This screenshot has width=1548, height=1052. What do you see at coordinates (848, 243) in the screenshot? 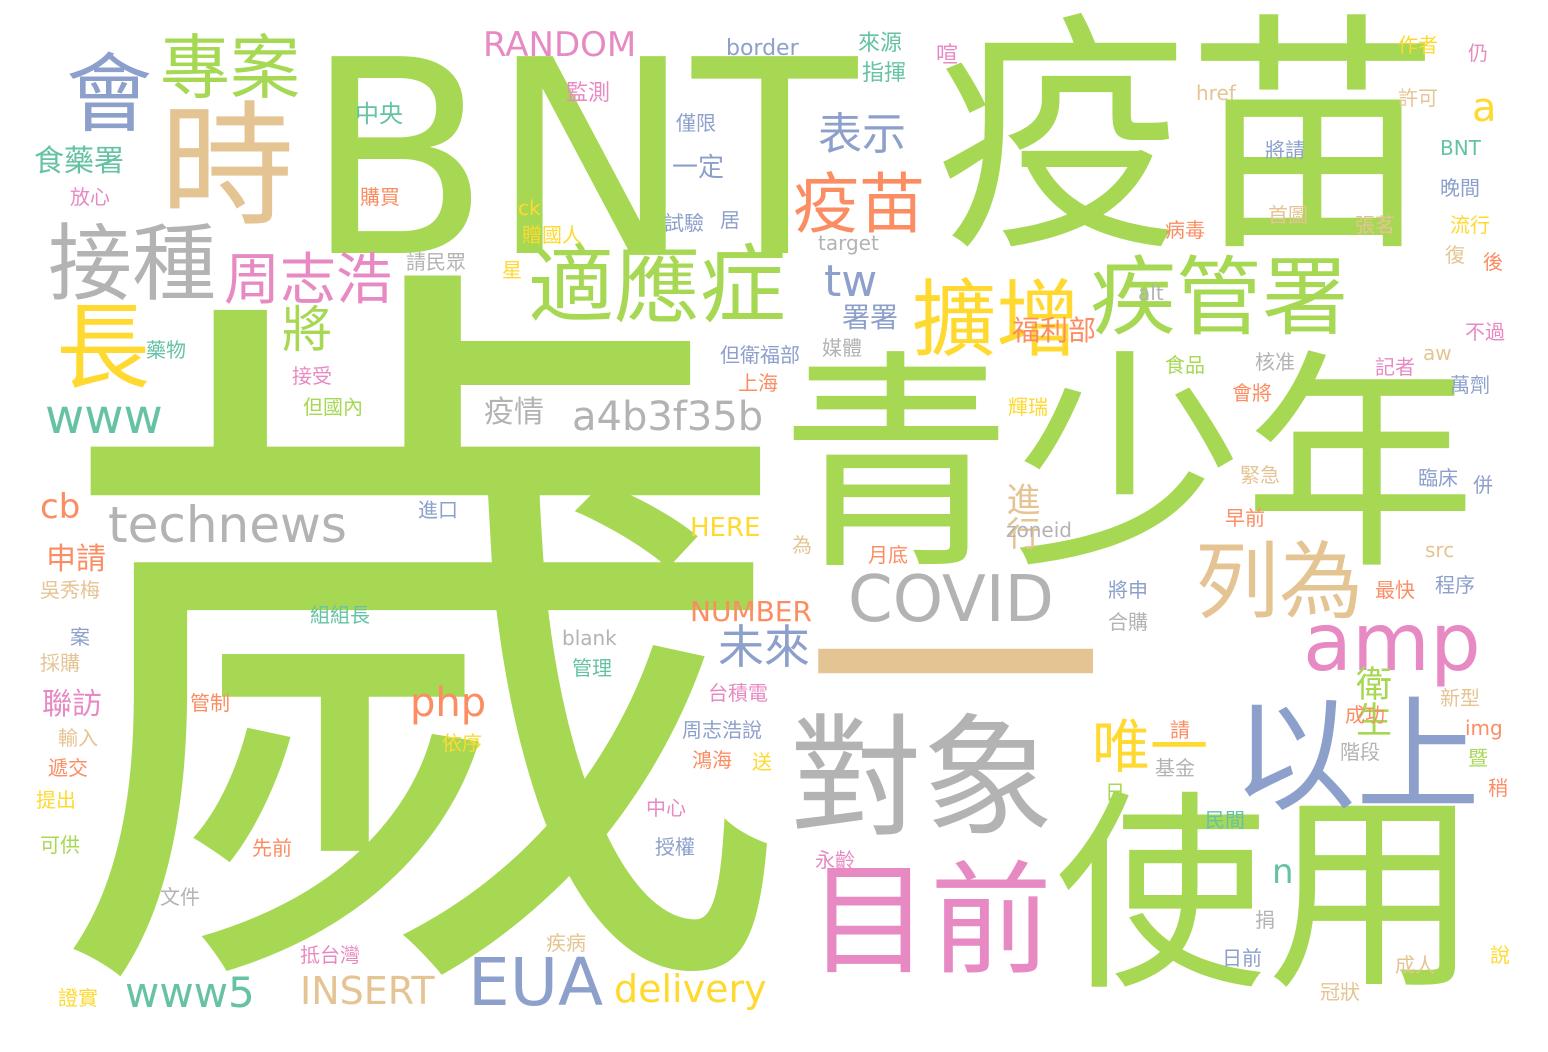
I see `word-target-attr: target` at bounding box center [848, 243].